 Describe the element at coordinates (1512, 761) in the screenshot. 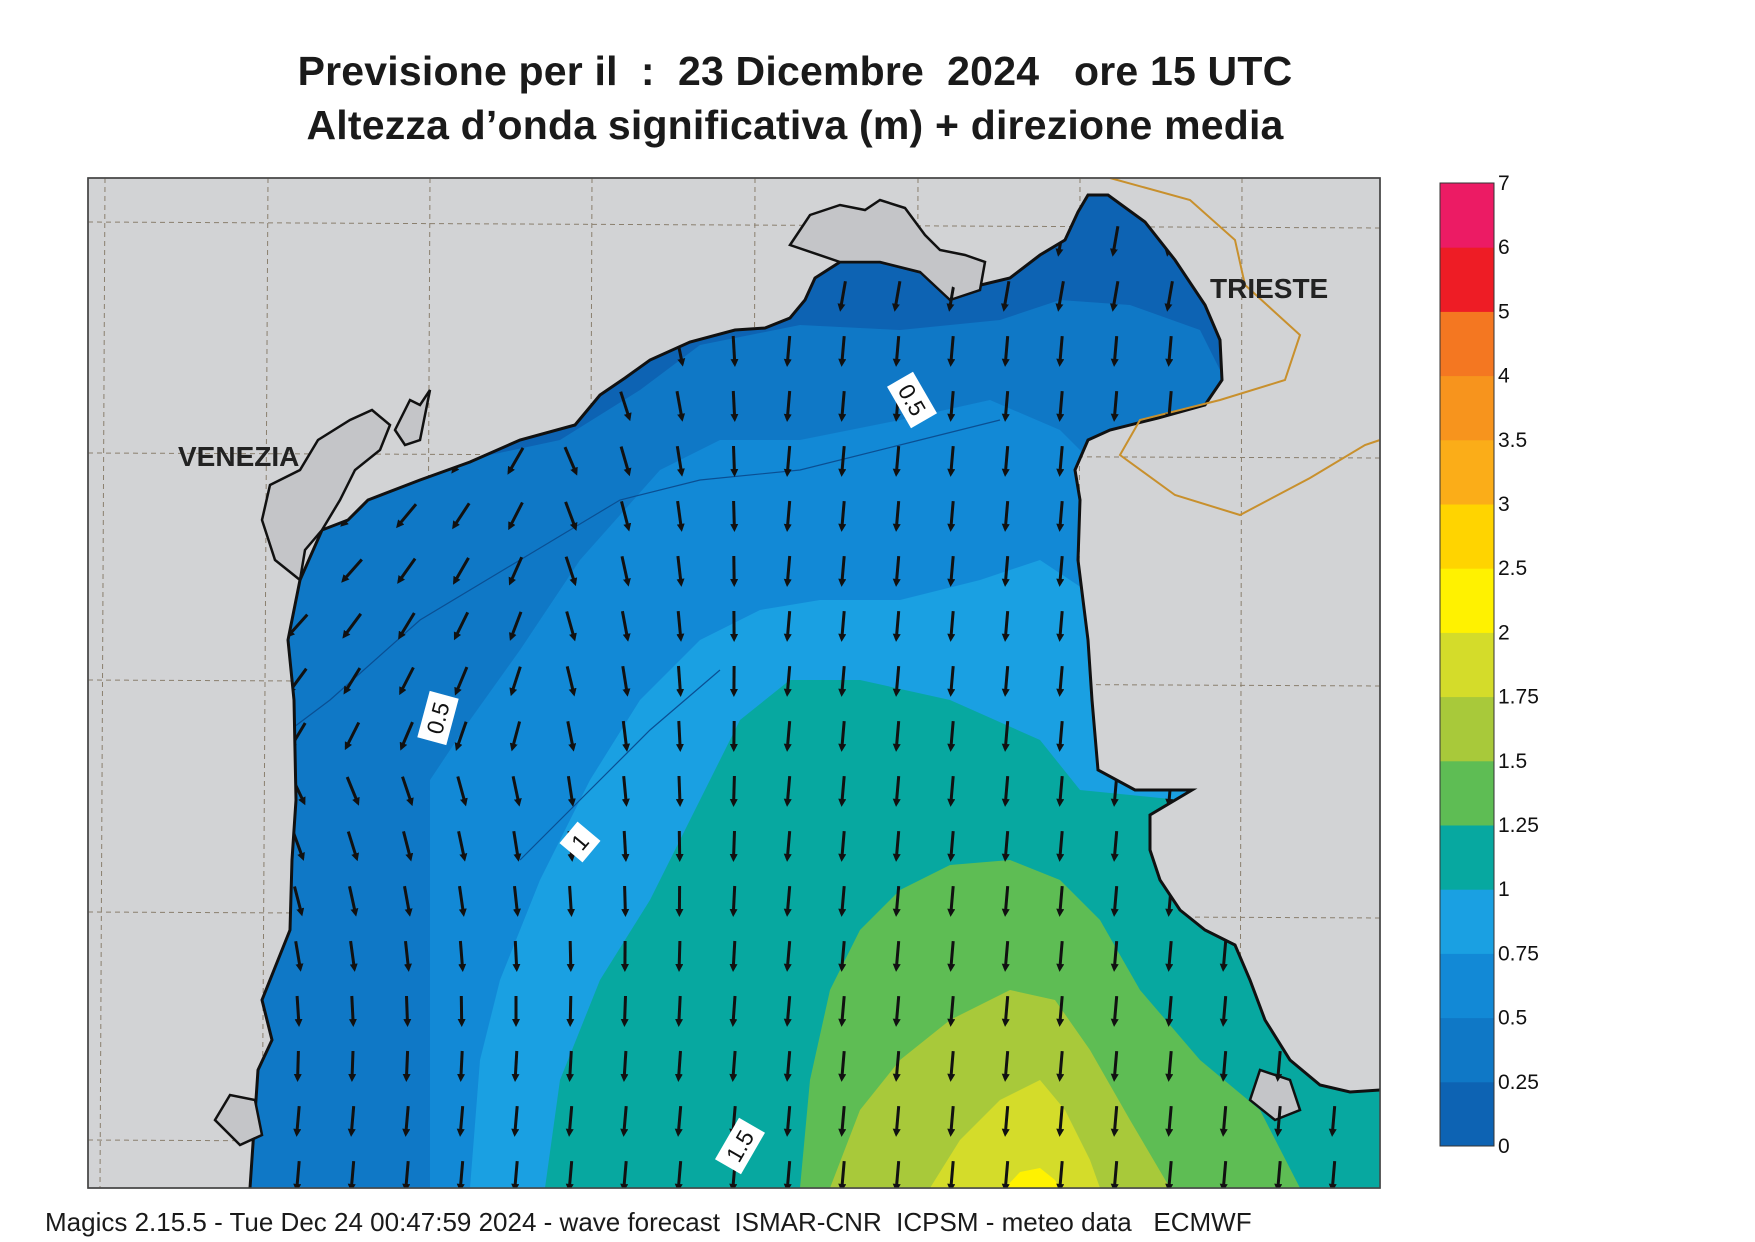

I see `colorbar-tick-label: 1.5` at that location.